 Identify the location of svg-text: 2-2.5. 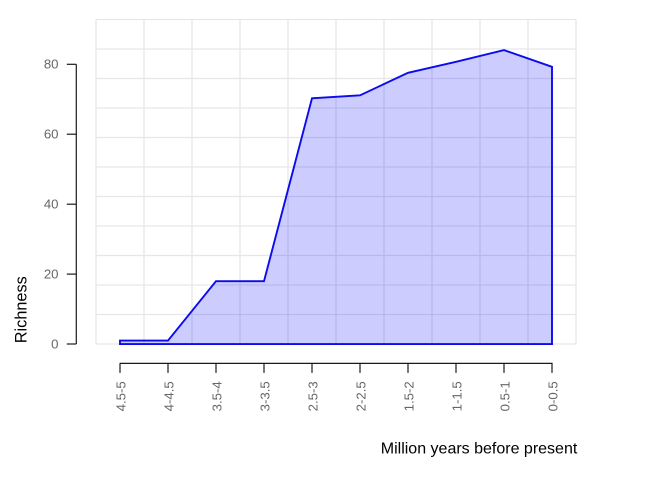
(361, 396).